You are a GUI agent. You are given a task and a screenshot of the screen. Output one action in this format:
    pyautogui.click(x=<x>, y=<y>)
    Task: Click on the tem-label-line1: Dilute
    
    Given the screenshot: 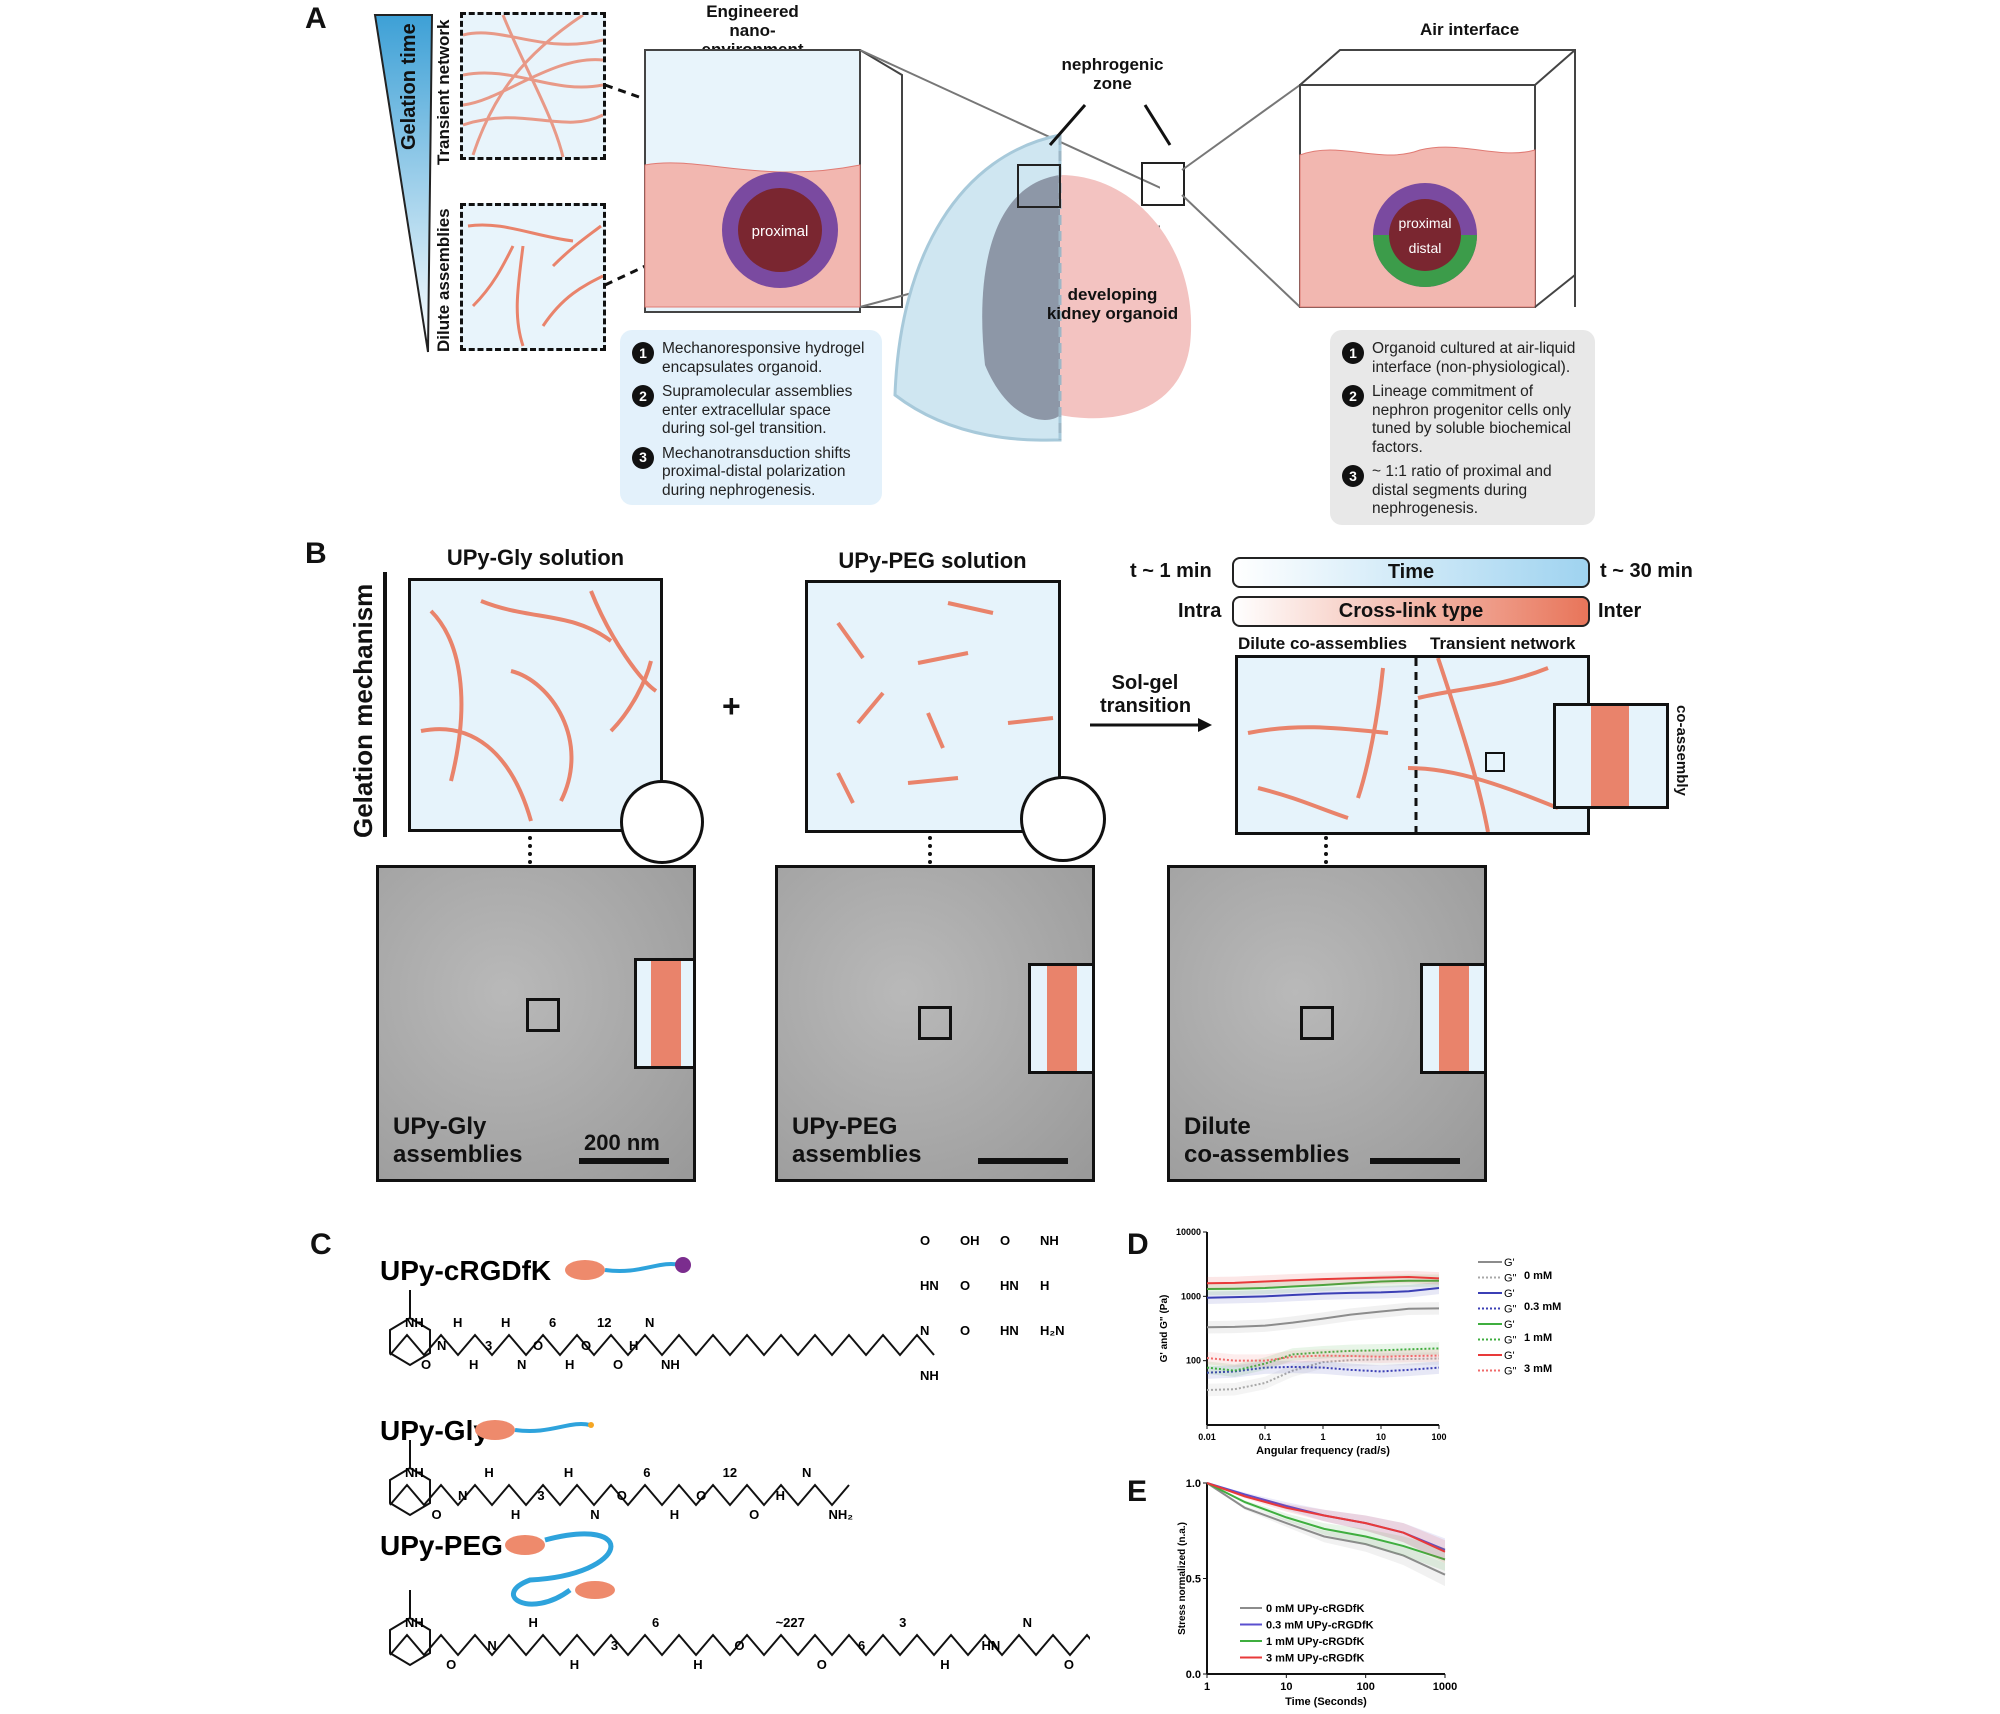 What is the action you would take?
    pyautogui.click(x=1217, y=1126)
    